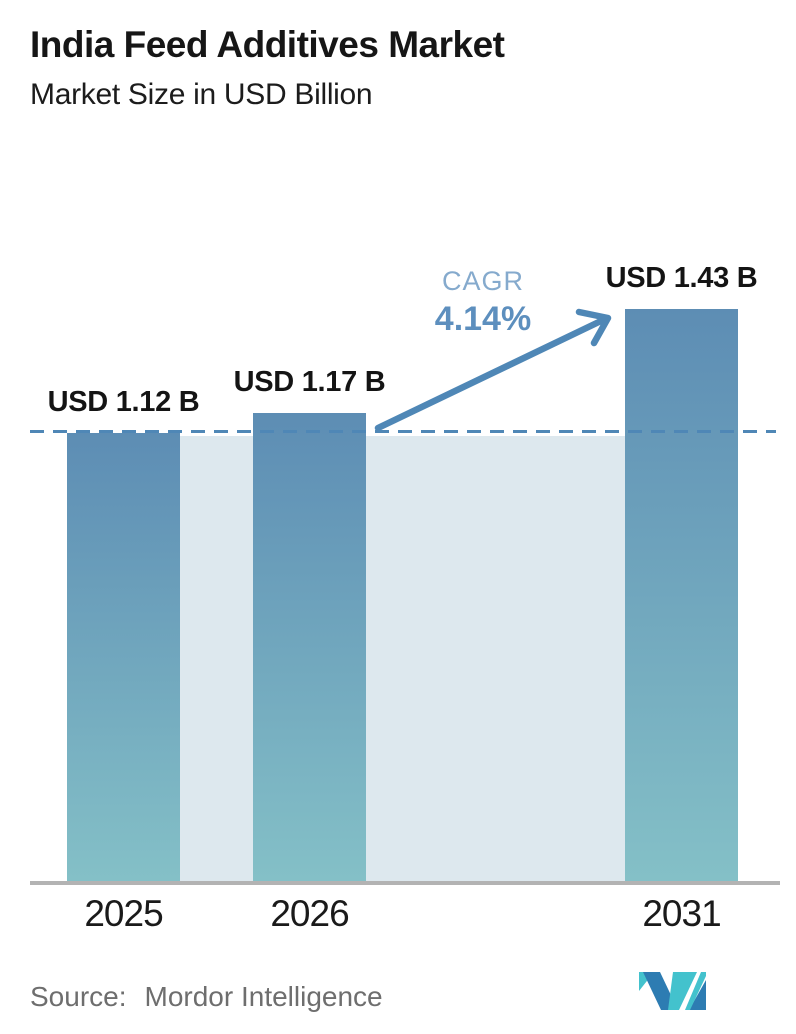 Image resolution: width=796 pixels, height=1034 pixels. I want to click on bar-value-label-2026: USD 1.17 B, so click(309, 382).